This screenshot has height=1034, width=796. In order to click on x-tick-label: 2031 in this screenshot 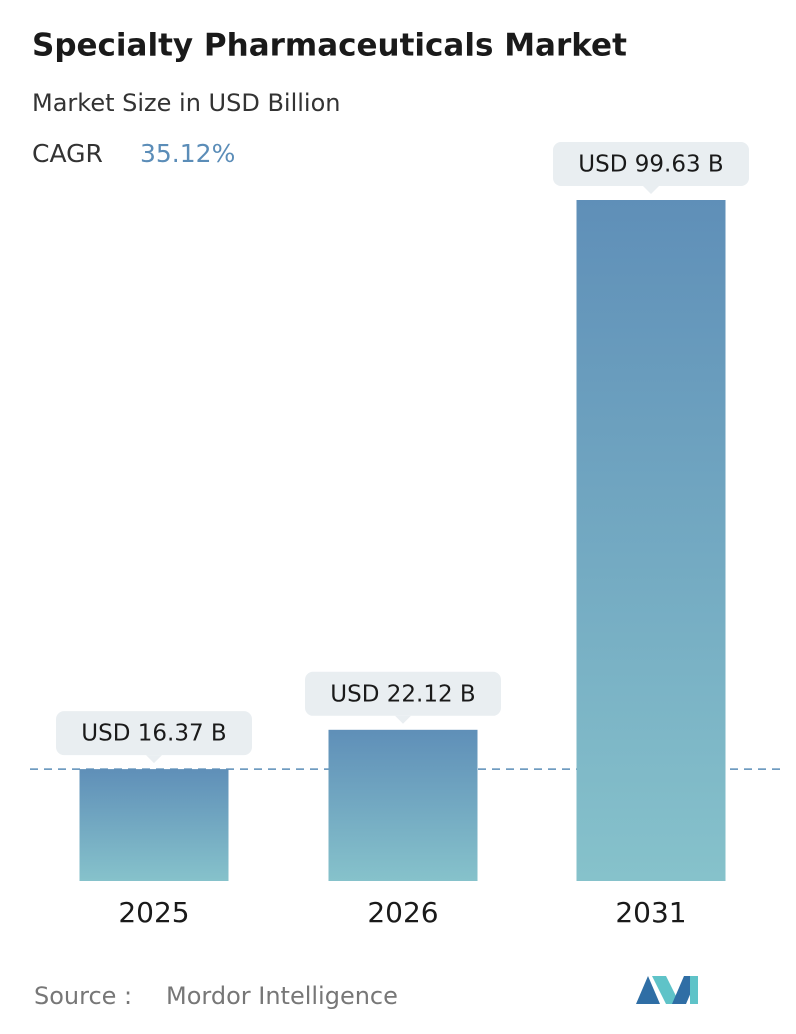, I will do `click(650, 912)`.